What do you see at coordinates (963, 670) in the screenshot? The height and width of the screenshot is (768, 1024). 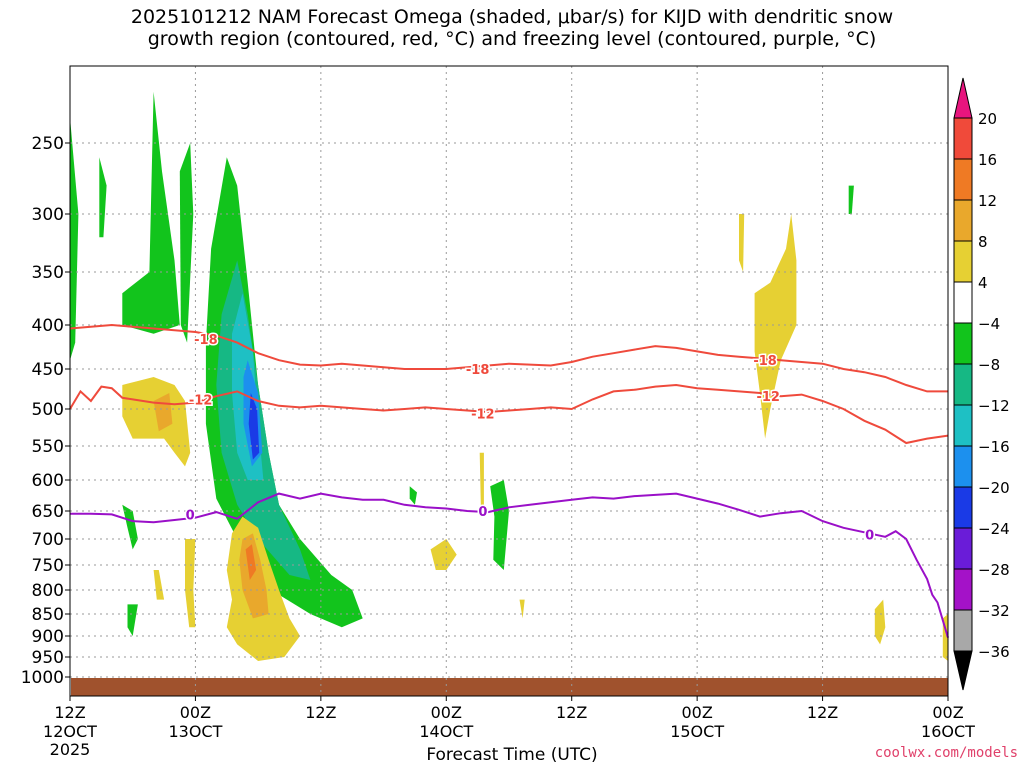 I see `colorbar-cap-bottom` at bounding box center [963, 670].